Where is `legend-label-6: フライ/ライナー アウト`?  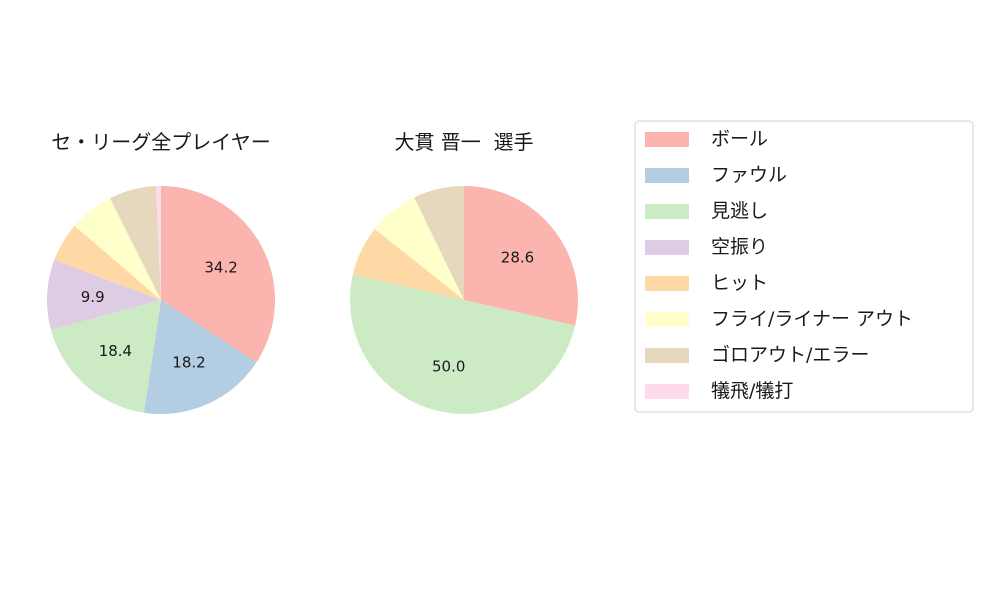 legend-label-6: フライ/ライナー アウト is located at coordinates (812, 319).